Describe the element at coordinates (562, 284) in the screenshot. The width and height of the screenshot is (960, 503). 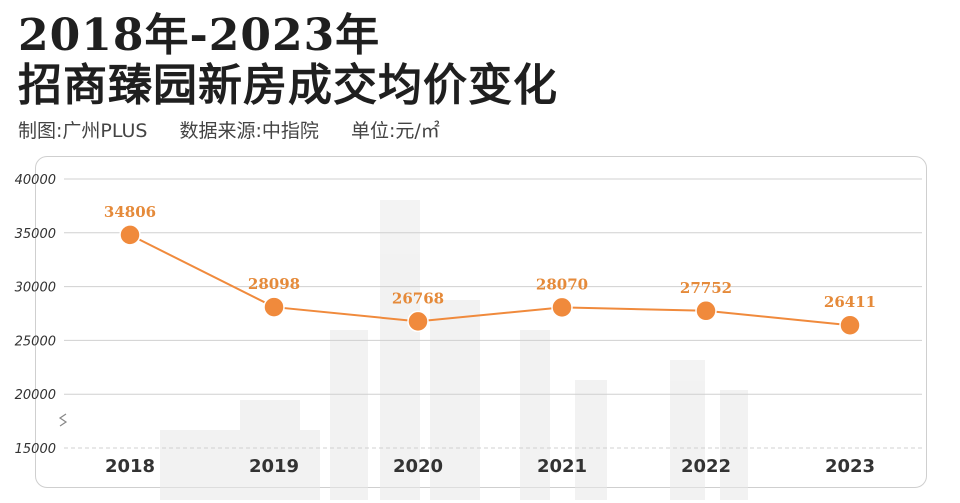
I see `data-label: 28070` at that location.